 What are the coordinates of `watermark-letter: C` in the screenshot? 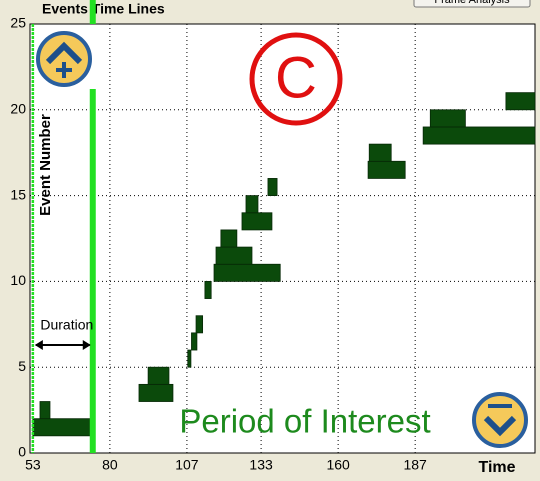 It's located at (296, 77).